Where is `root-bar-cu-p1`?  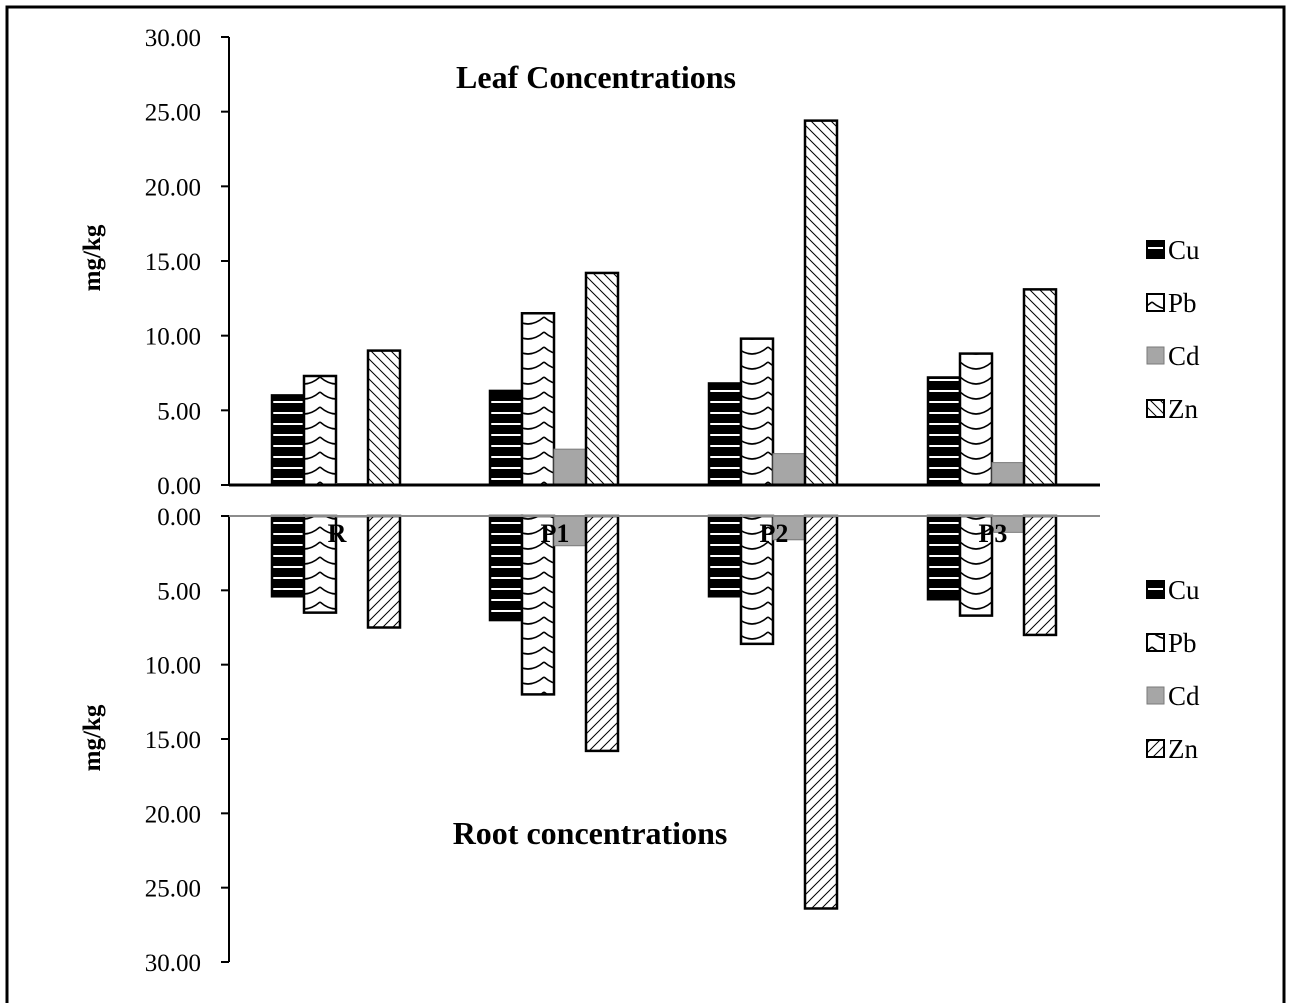
root-bar-cu-p1 is located at coordinates (506, 568).